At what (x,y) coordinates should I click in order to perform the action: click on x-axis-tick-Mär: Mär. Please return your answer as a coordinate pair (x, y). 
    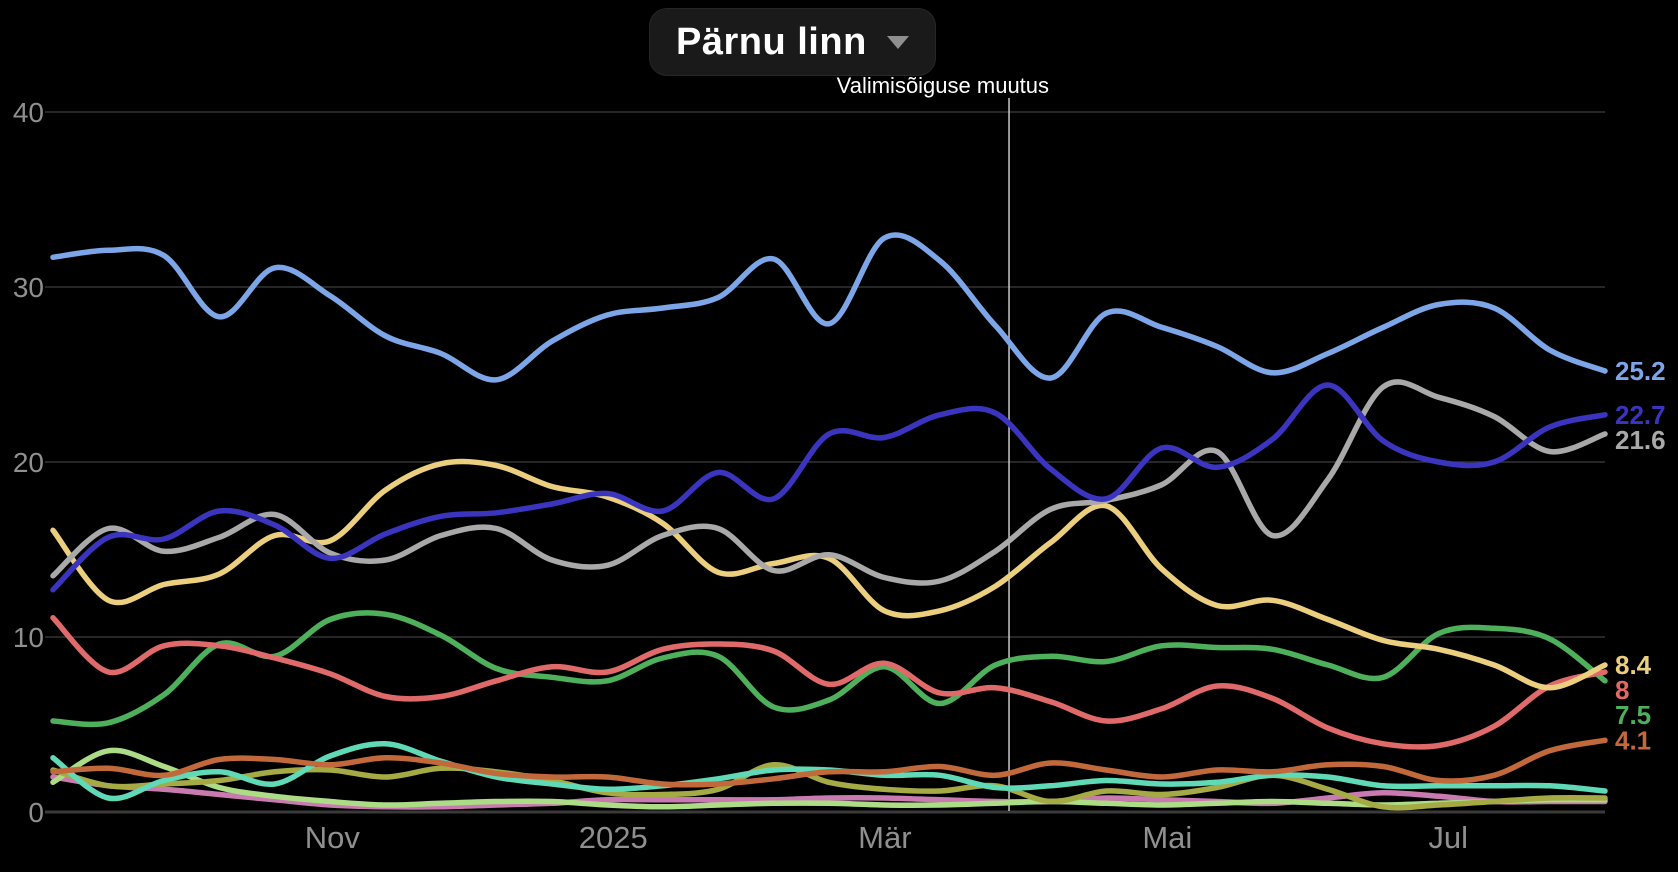
    Looking at the image, I should click on (884, 837).